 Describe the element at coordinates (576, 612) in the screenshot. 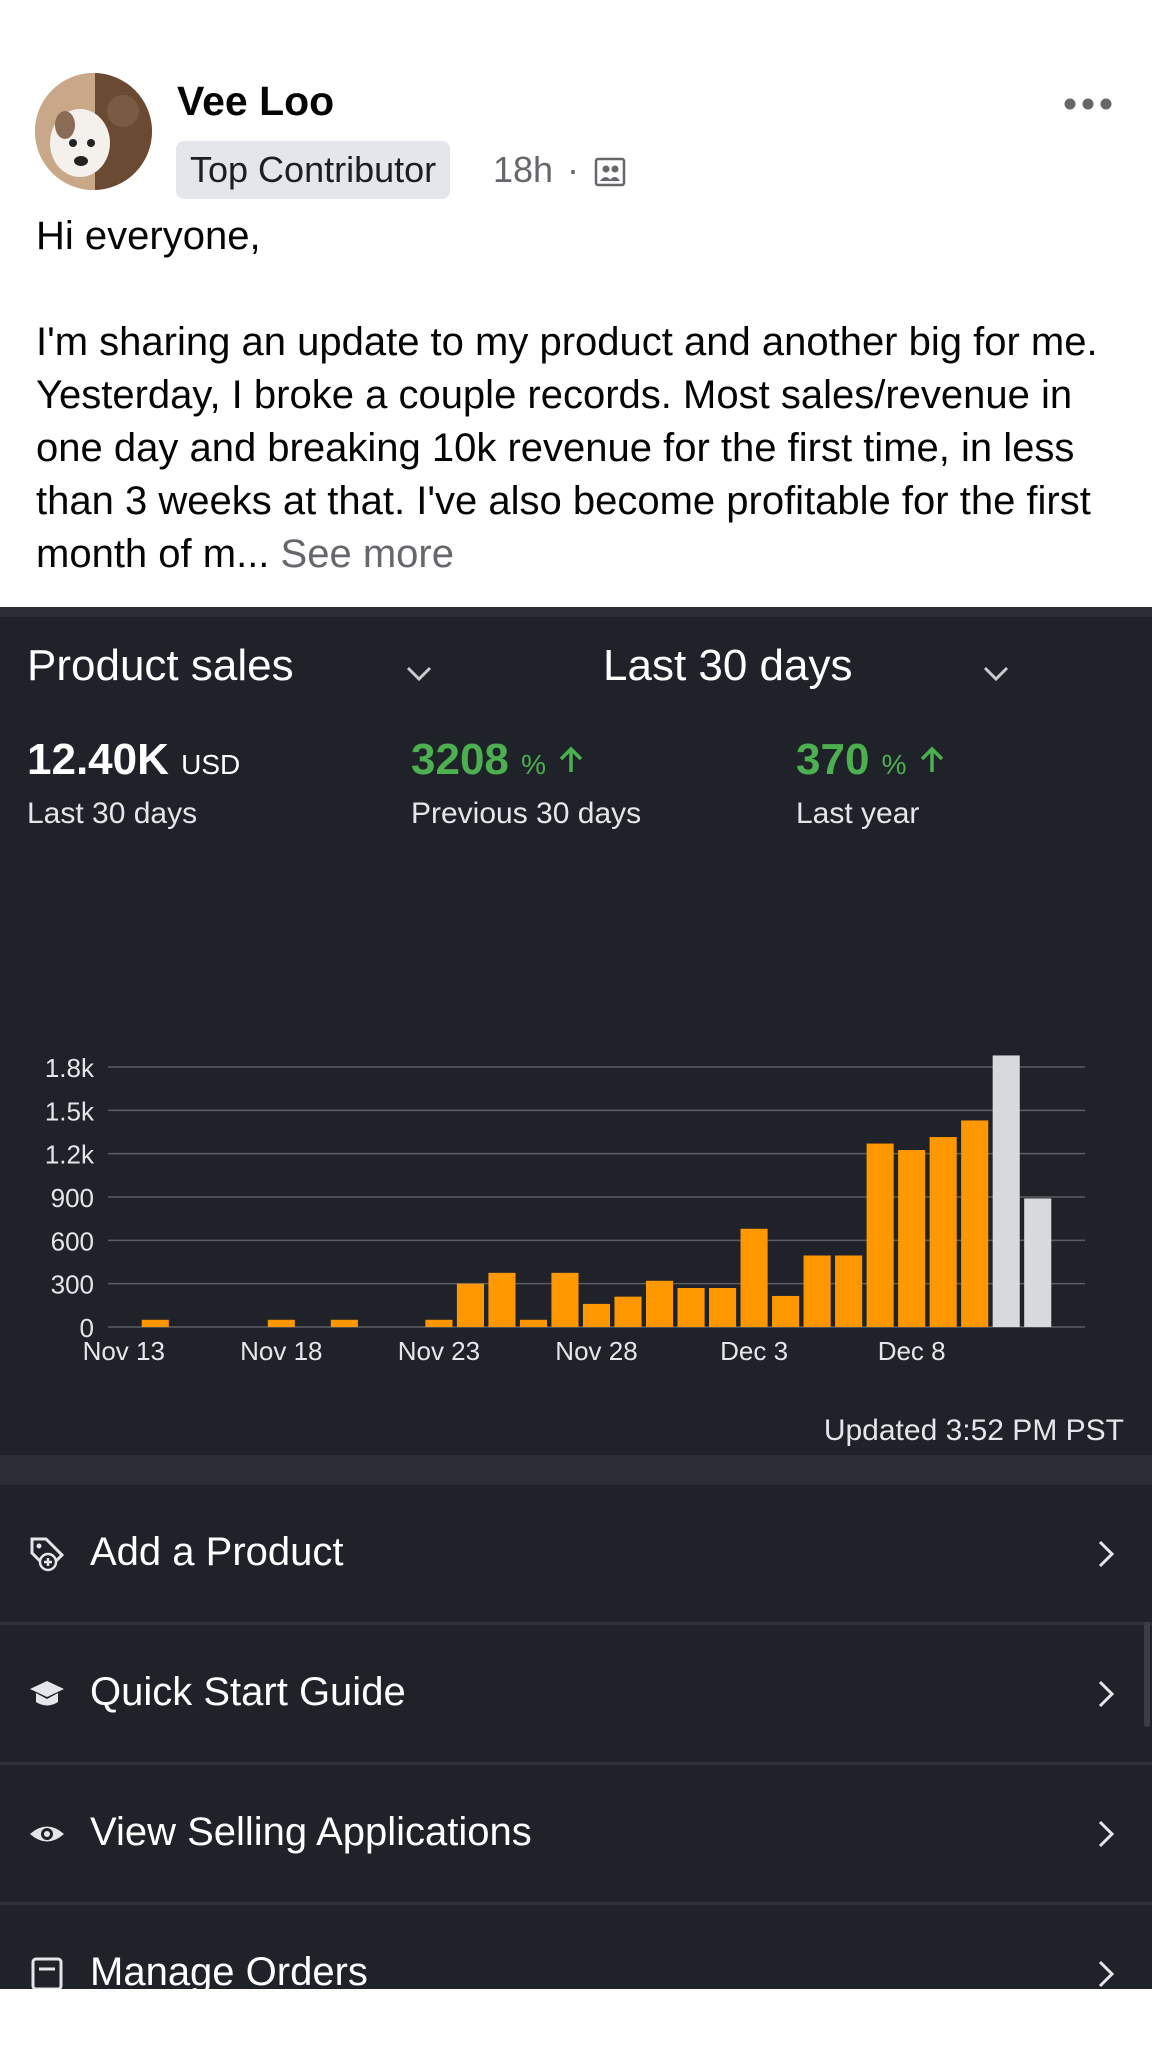

I see `dashboard-top-edge` at that location.